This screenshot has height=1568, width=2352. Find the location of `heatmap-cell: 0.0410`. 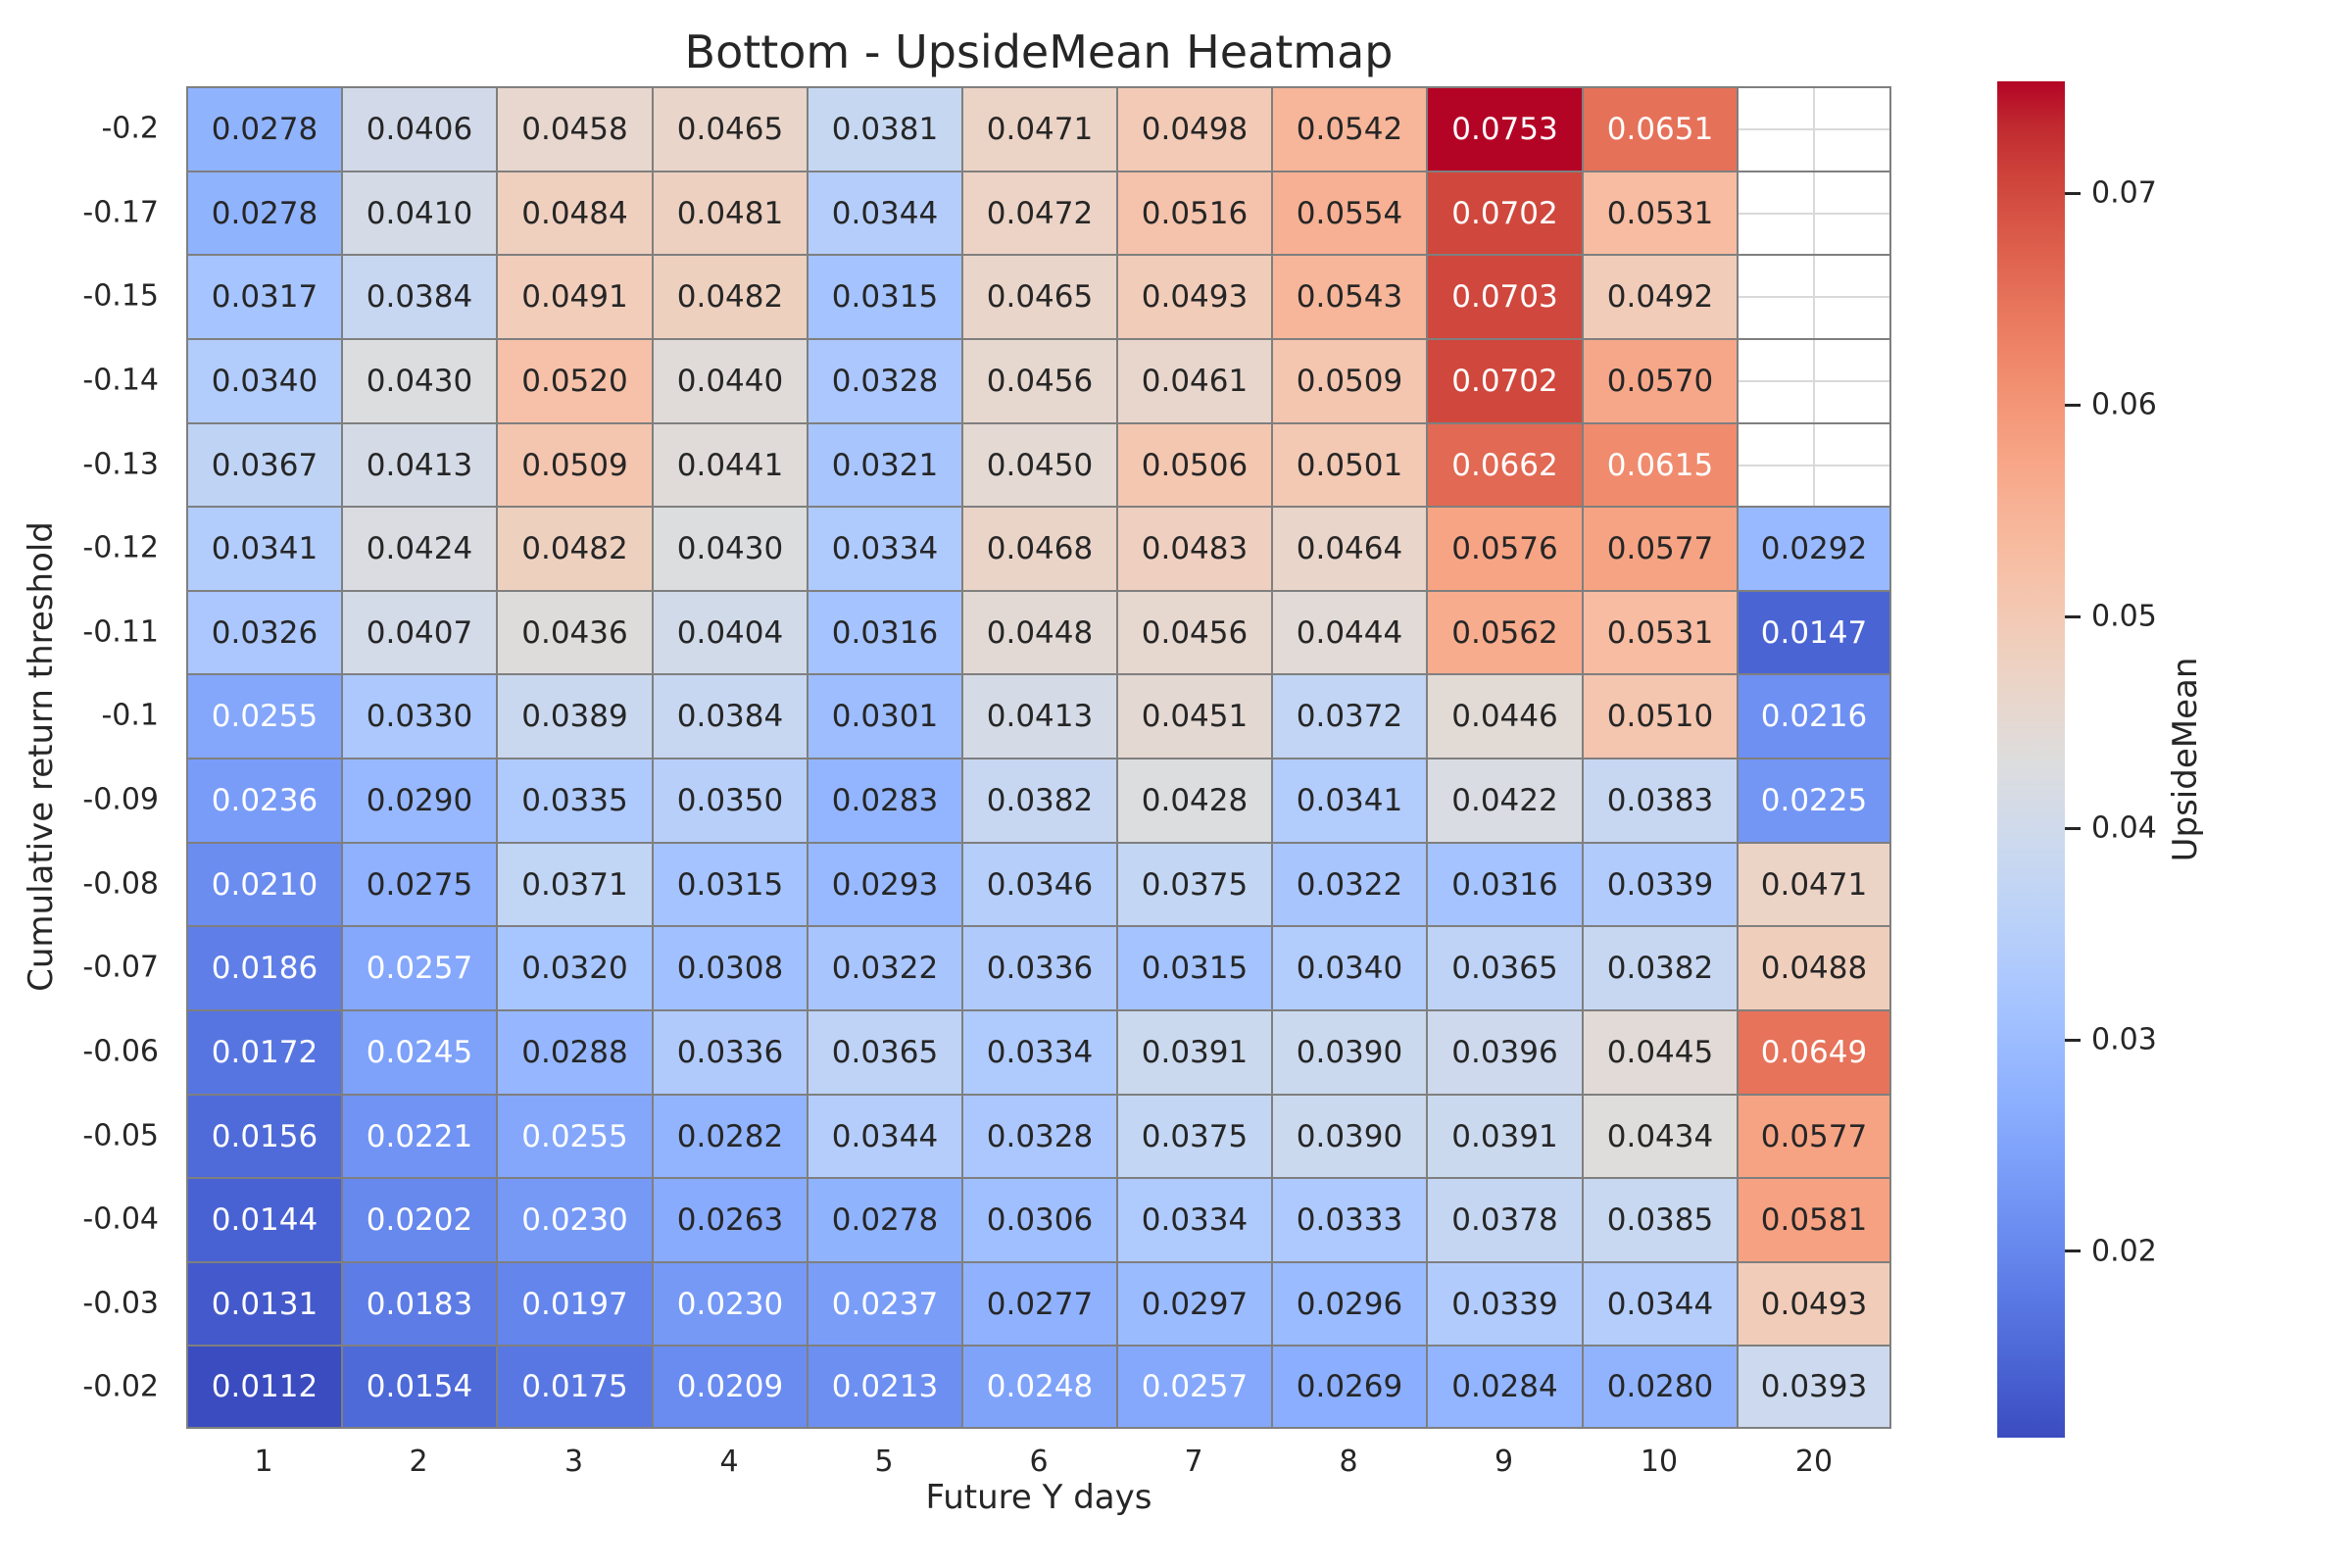

heatmap-cell: 0.0410 is located at coordinates (418, 212).